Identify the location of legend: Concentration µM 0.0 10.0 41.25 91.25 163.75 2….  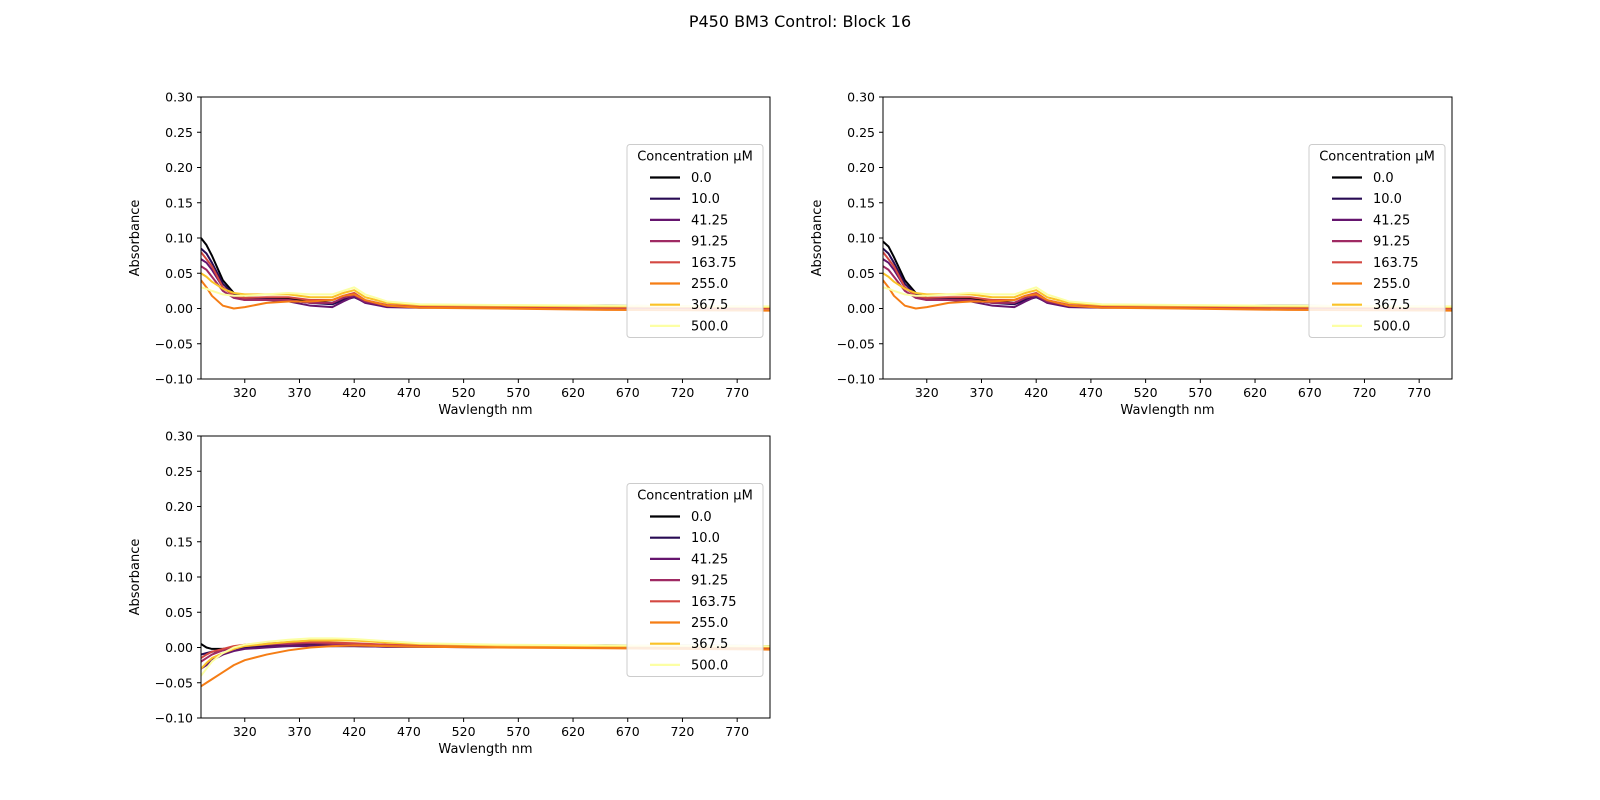
(695, 580).